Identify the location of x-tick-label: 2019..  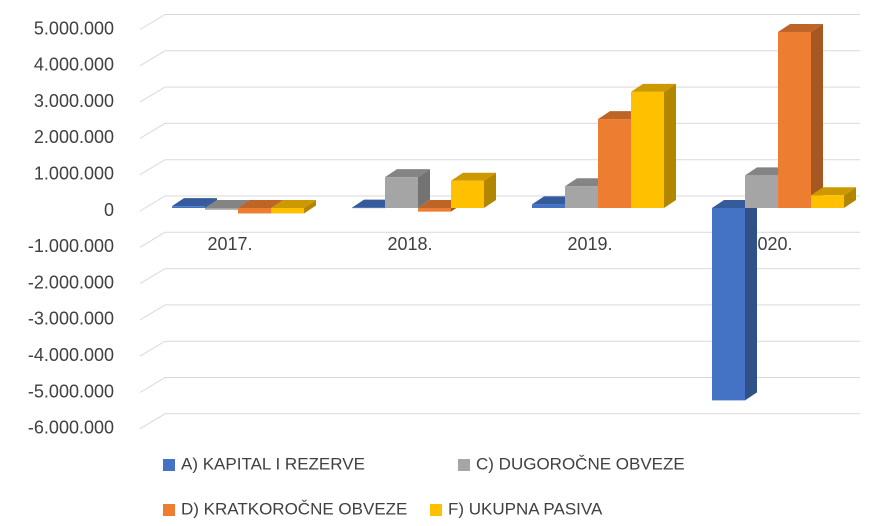
(589, 244).